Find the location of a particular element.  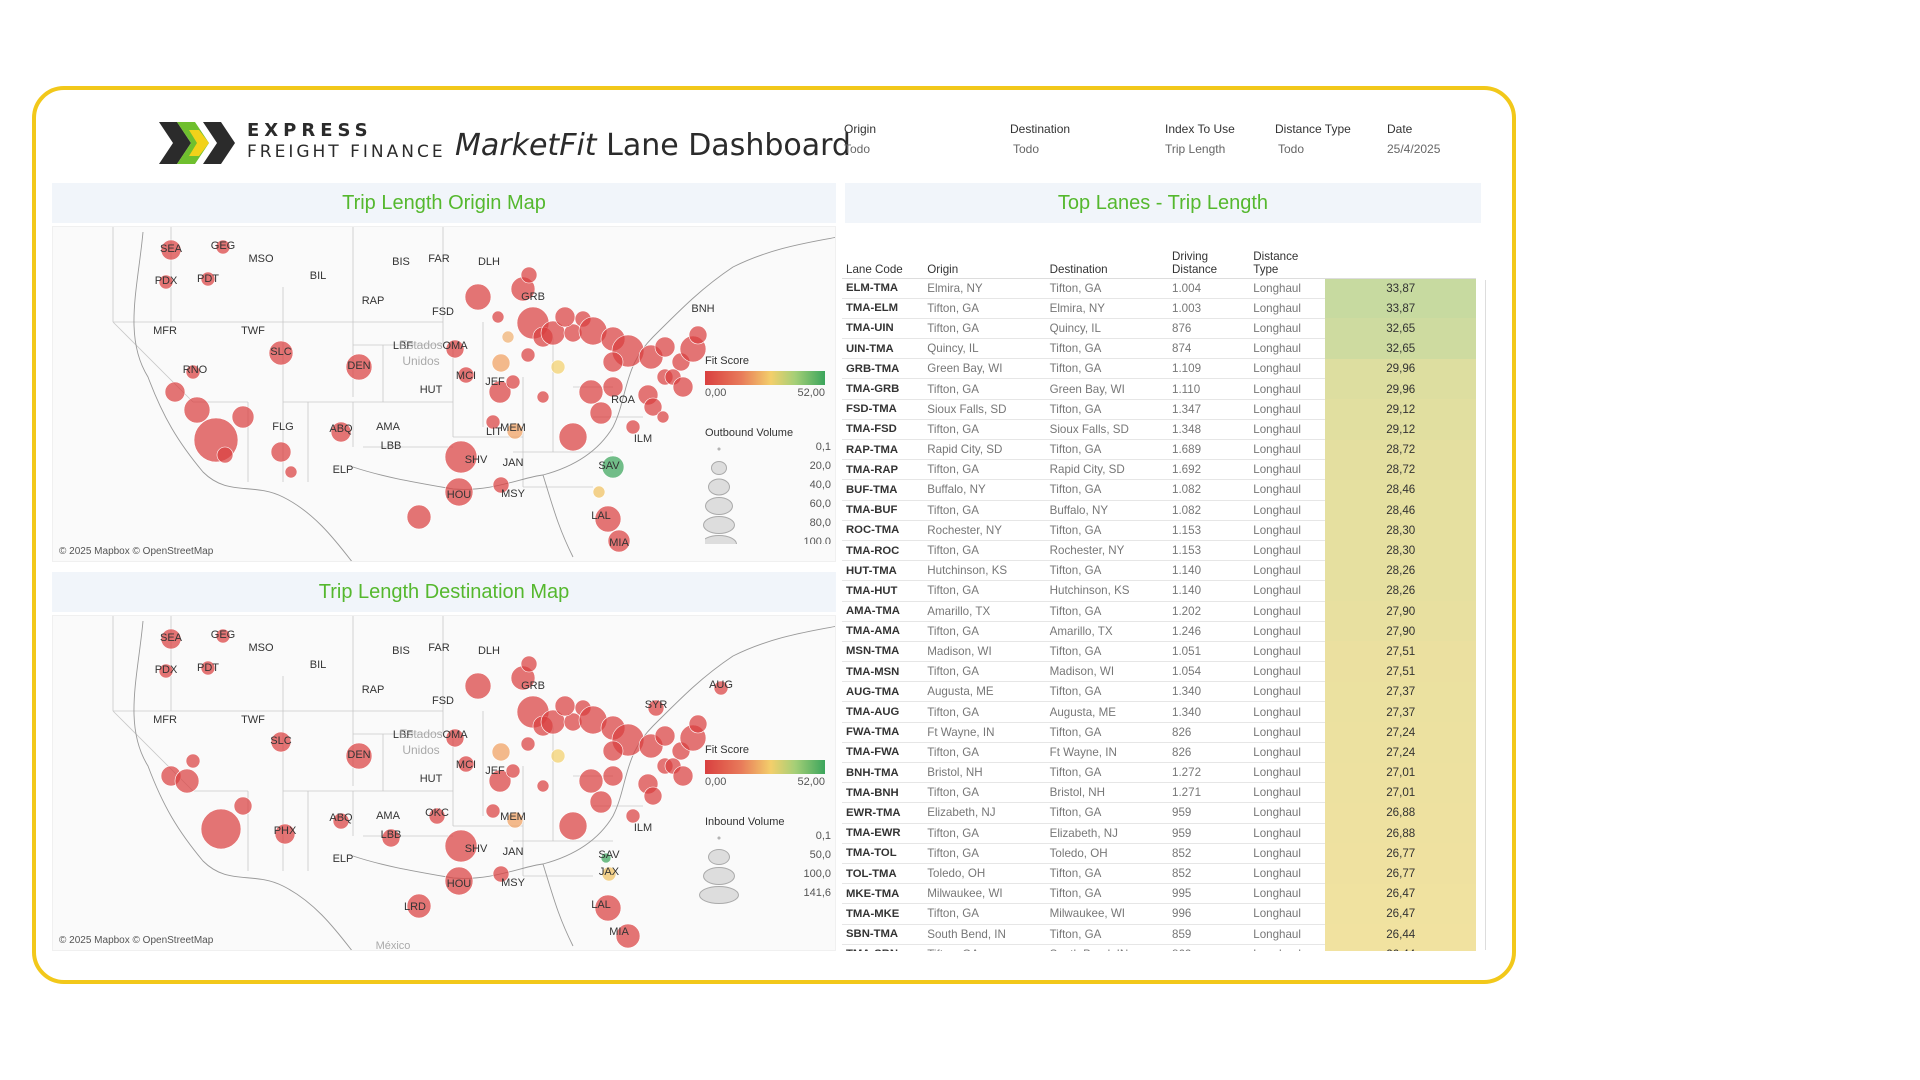

table-scrollbar is located at coordinates (1491, 615).